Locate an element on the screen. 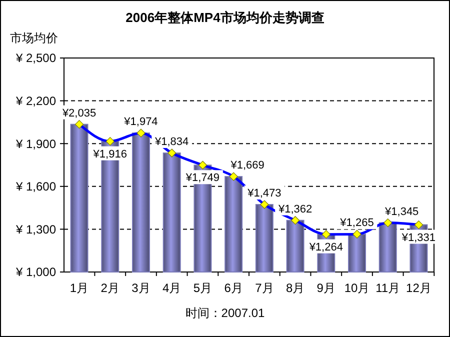 The image size is (450, 337). y-tick-label: ¥ 1,000 is located at coordinates (35, 272).